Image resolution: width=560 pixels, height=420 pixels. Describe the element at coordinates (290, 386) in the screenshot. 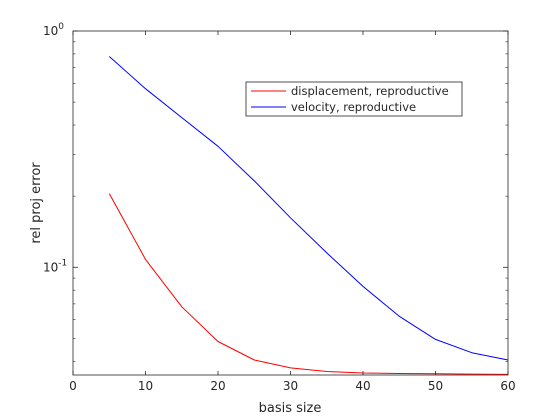

I see `x-tick-label: 30` at that location.